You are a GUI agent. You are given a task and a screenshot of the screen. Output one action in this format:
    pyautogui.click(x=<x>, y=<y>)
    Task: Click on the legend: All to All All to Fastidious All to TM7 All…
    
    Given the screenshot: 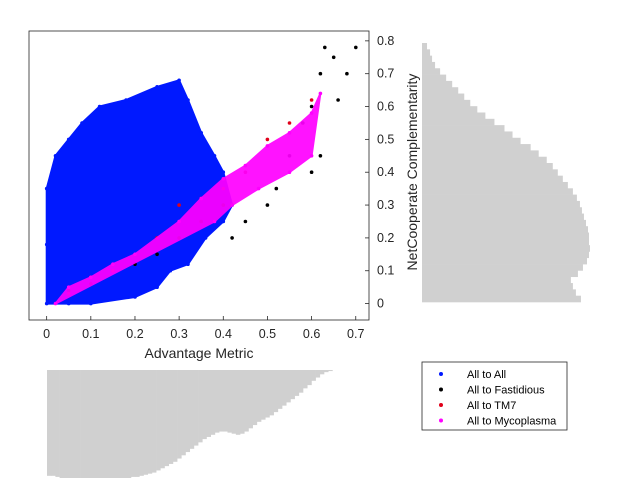 What is the action you would take?
    pyautogui.click(x=494, y=396)
    